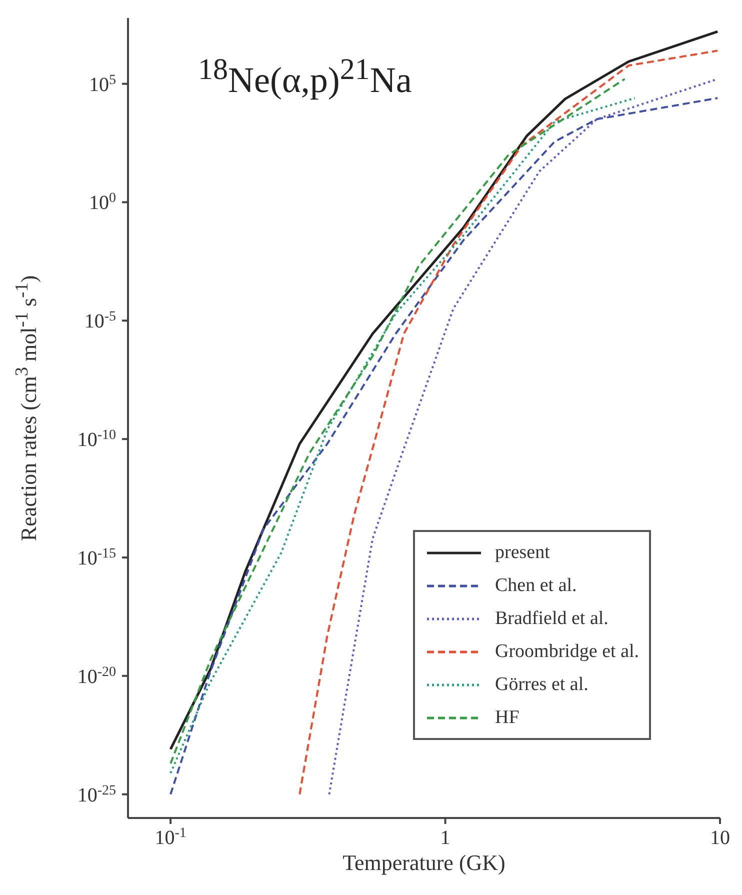 The height and width of the screenshot is (895, 742). I want to click on legend-label: Görres et al., so click(541, 685).